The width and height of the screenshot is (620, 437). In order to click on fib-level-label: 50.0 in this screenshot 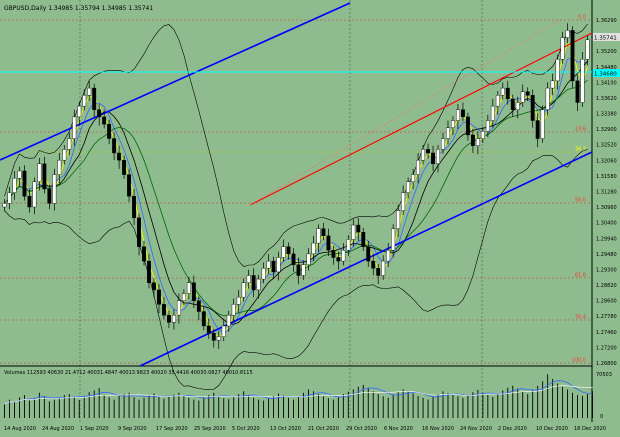, I will do `click(580, 201)`.